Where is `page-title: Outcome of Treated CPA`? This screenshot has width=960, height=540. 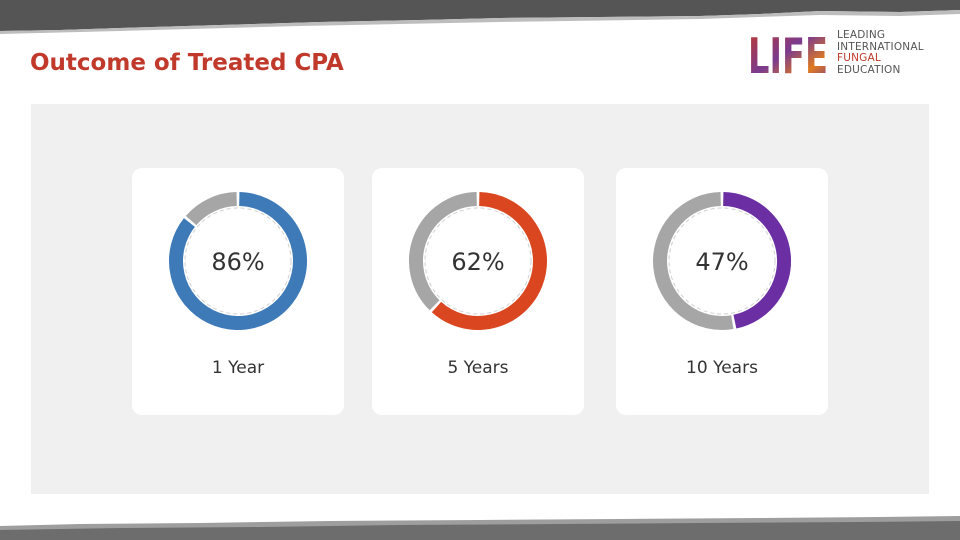 page-title: Outcome of Treated CPA is located at coordinates (187, 63).